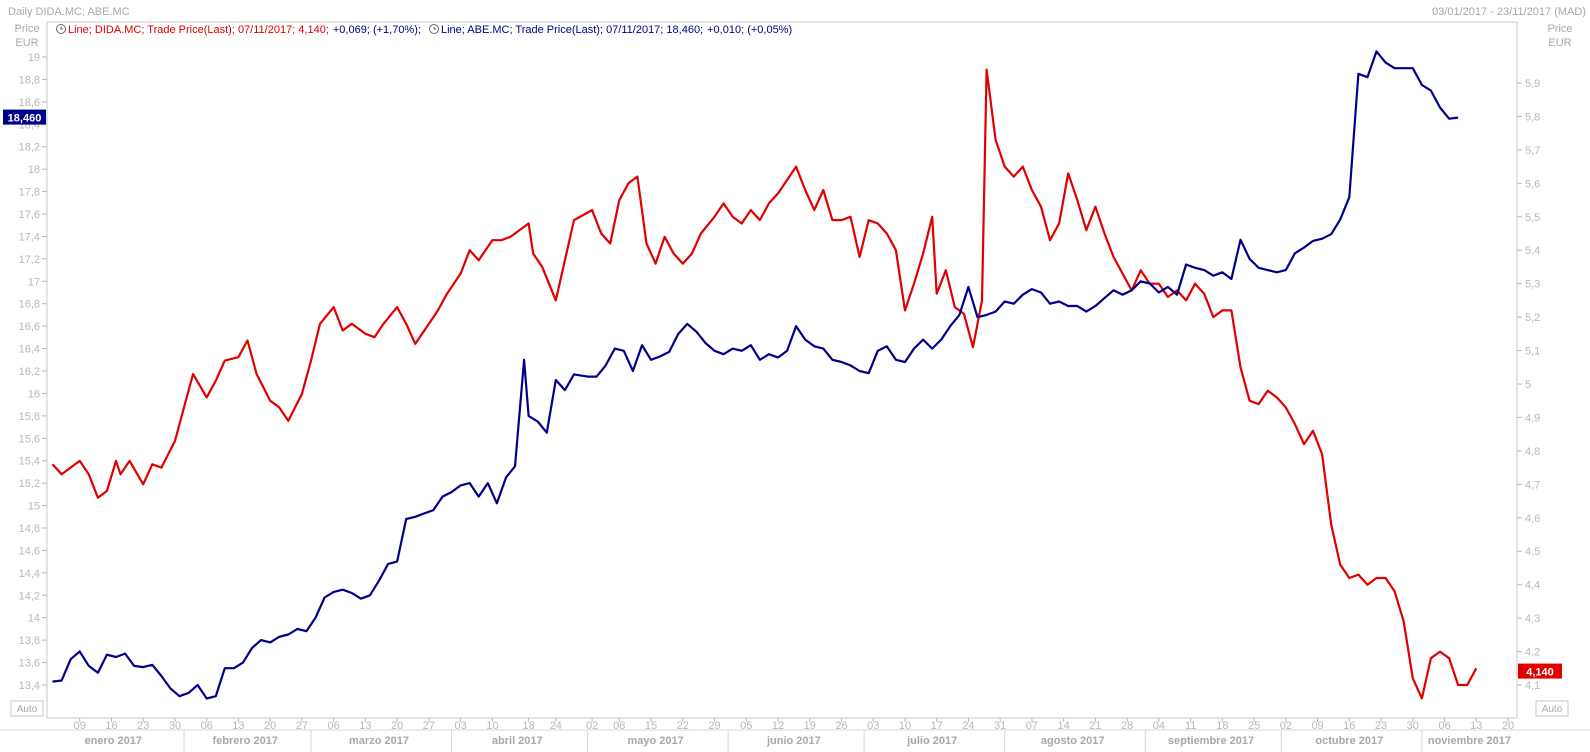 This screenshot has height=752, width=1590. I want to click on right-axis-label-currency: EUR, so click(1559, 43).